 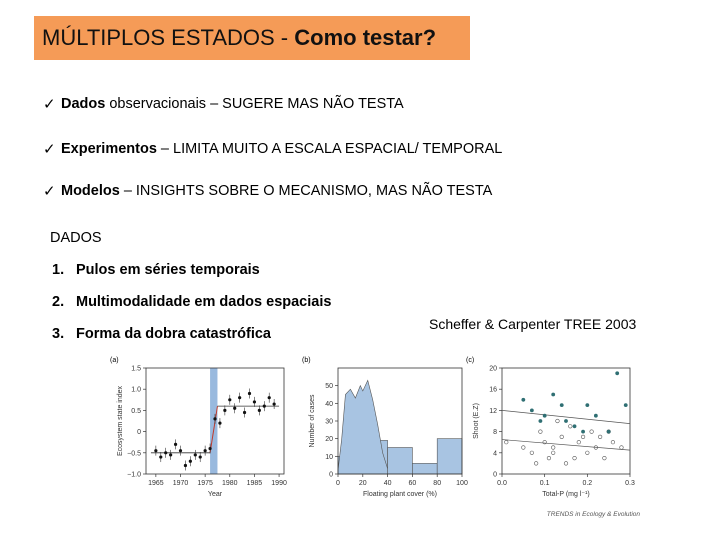 What do you see at coordinates (173, 334) in the screenshot?
I see `item-text: Forma da dobra catastrófica` at bounding box center [173, 334].